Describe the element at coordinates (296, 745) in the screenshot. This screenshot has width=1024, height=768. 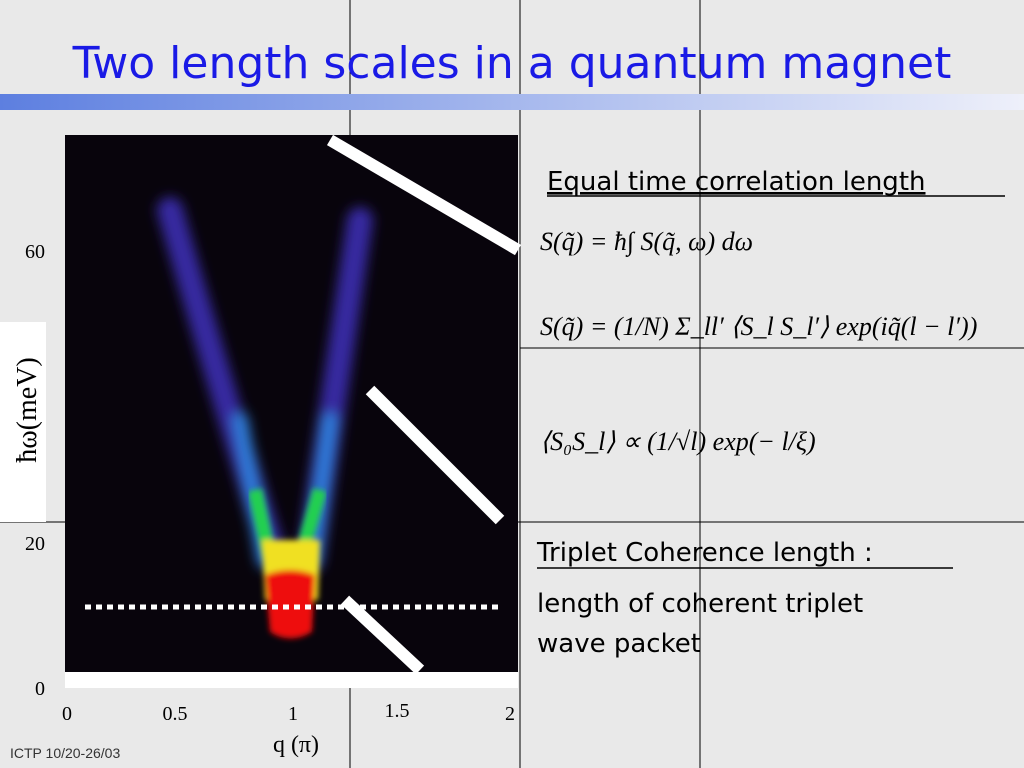
I see `x-axis-label: q (π)` at that location.